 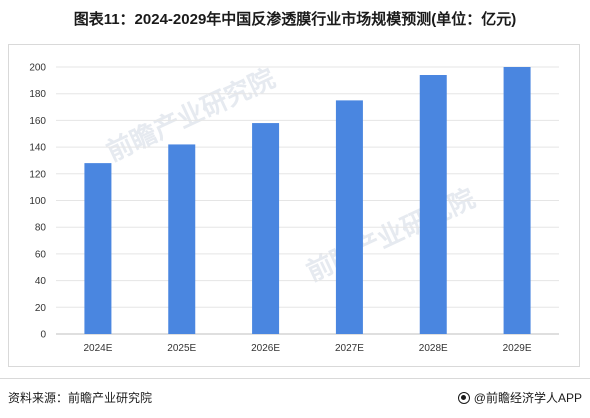 What do you see at coordinates (295, 398) in the screenshot?
I see `footer: 资料来源：前瞻产业研究院 @前瞻经济学人APP` at bounding box center [295, 398].